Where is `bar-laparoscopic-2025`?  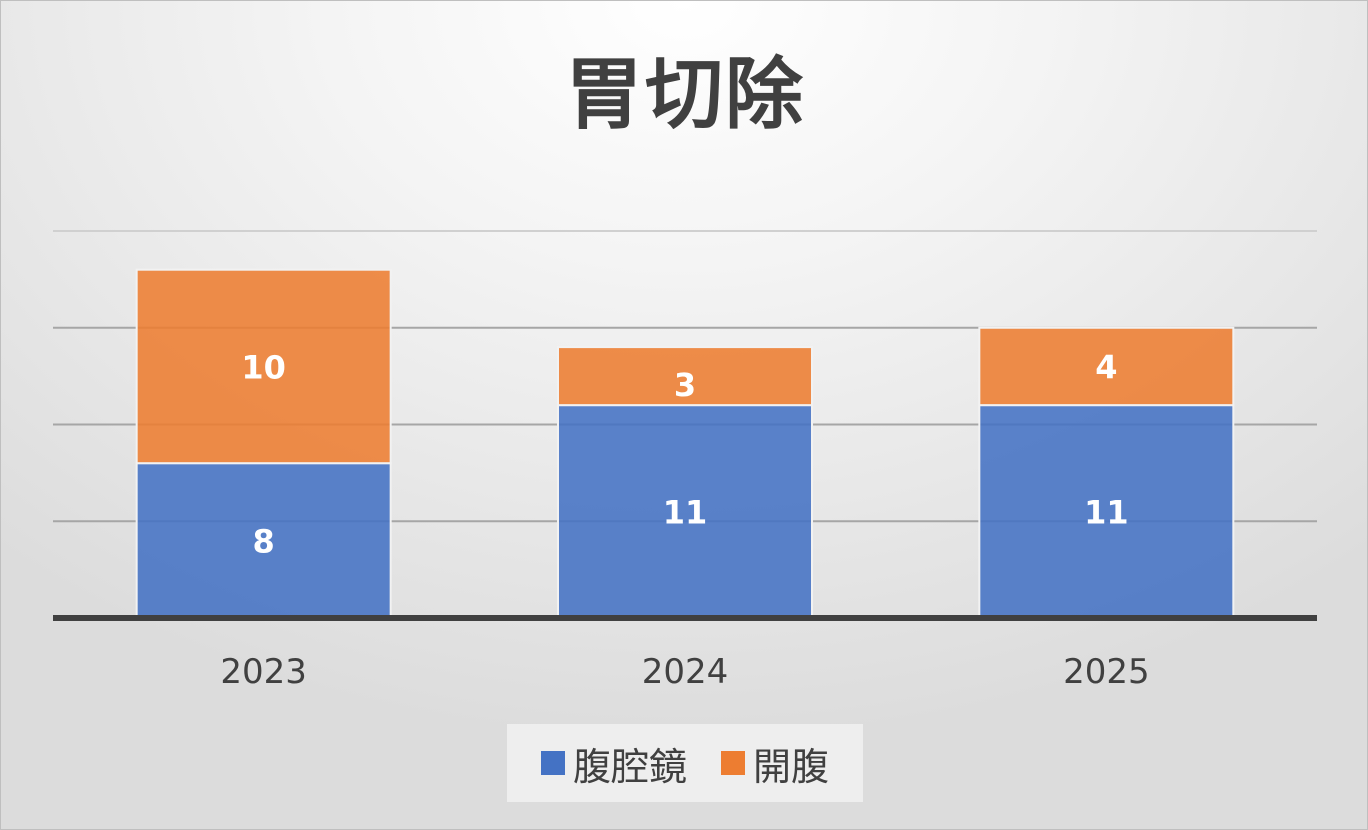 bar-laparoscopic-2025 is located at coordinates (1106, 511).